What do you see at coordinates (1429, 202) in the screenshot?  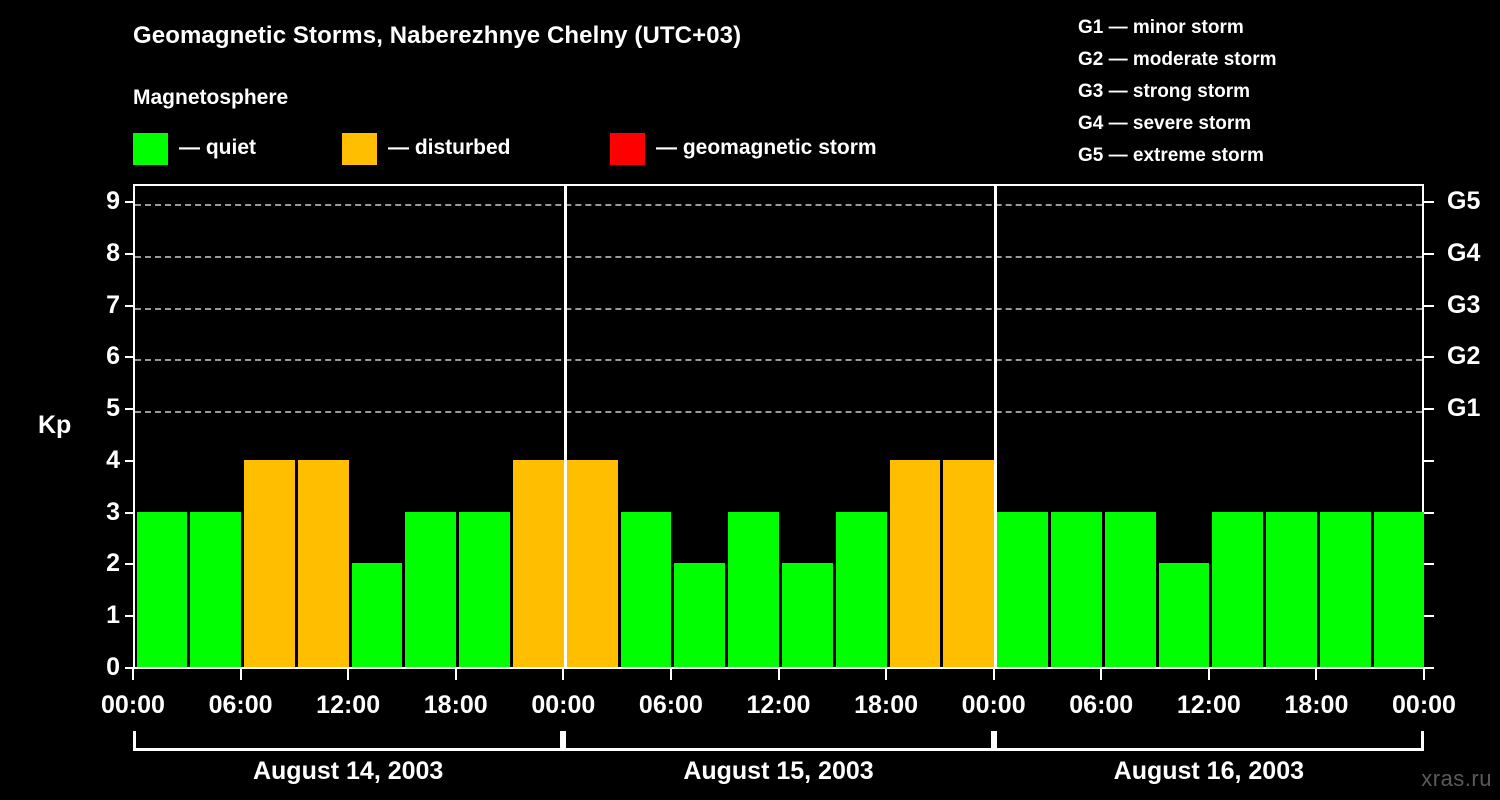 I see `g-tick-mark-g5` at bounding box center [1429, 202].